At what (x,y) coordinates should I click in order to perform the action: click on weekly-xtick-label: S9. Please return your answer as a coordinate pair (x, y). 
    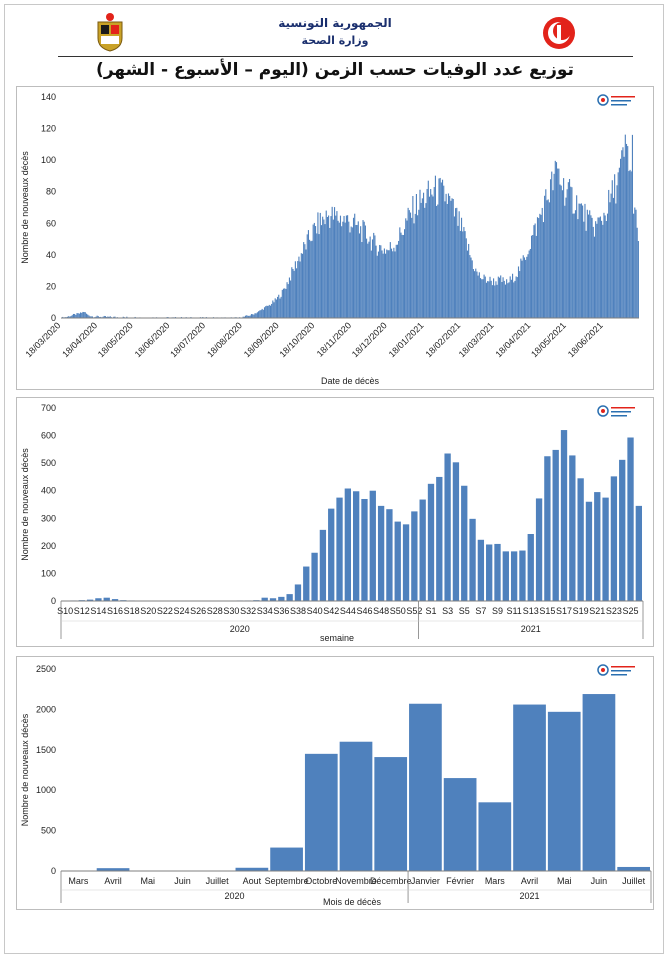
    Looking at the image, I should click on (497, 611).